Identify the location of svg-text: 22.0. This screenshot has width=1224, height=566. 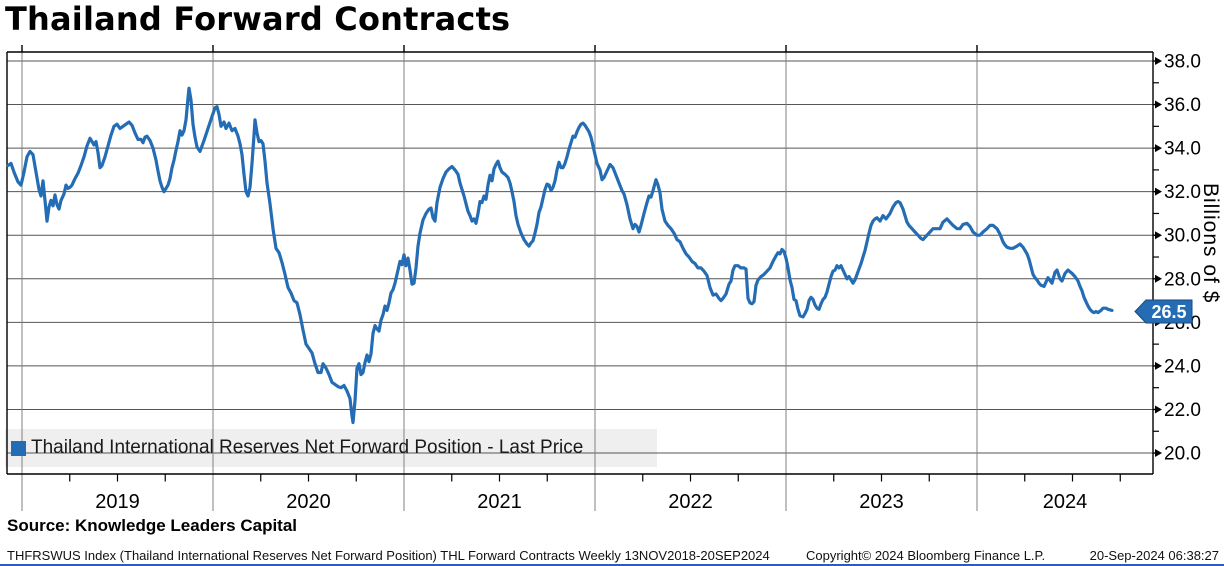
(1182, 410).